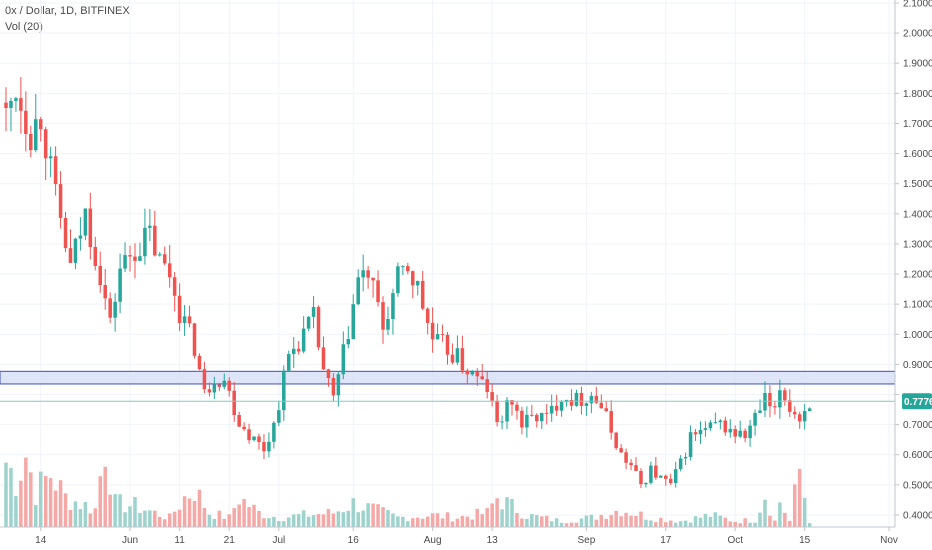  What do you see at coordinates (448, 377) in the screenshot?
I see `resistance-zone` at bounding box center [448, 377].